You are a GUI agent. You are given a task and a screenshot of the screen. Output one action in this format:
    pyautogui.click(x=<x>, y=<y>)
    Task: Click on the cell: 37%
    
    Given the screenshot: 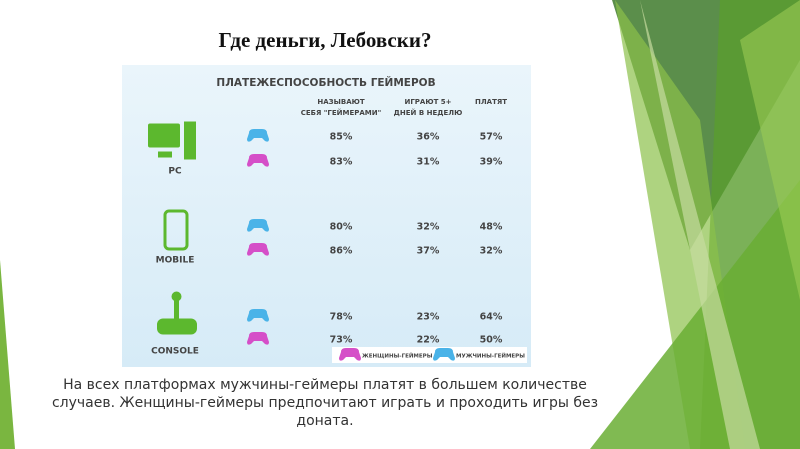 What is the action you would take?
    pyautogui.click(x=428, y=251)
    